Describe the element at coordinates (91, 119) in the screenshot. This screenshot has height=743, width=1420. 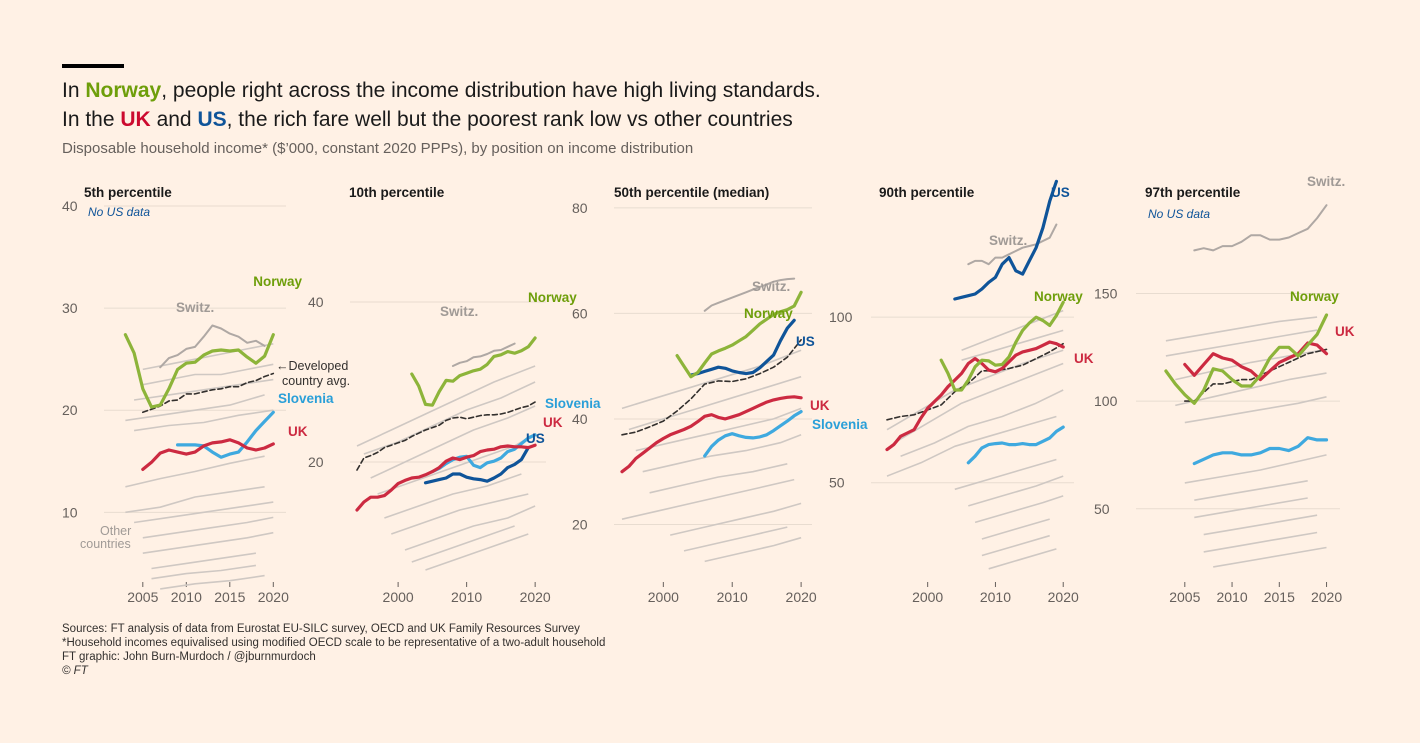
I see `headline-text: In the` at that location.